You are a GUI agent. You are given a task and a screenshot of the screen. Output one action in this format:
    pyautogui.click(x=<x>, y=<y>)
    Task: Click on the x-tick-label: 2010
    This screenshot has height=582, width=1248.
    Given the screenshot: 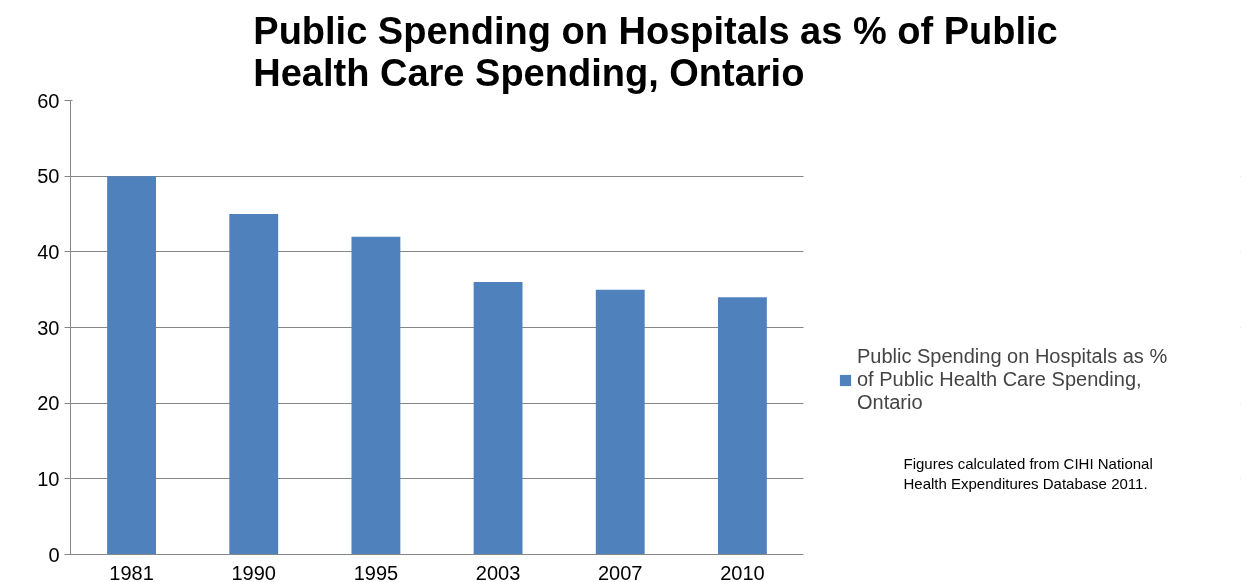 What is the action you would take?
    pyautogui.click(x=742, y=571)
    